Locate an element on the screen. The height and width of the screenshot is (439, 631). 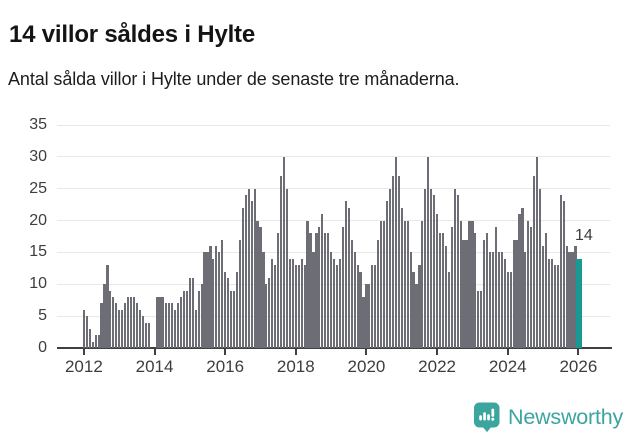
newsworthy-attribution: Newsworthy is located at coordinates (548, 417).